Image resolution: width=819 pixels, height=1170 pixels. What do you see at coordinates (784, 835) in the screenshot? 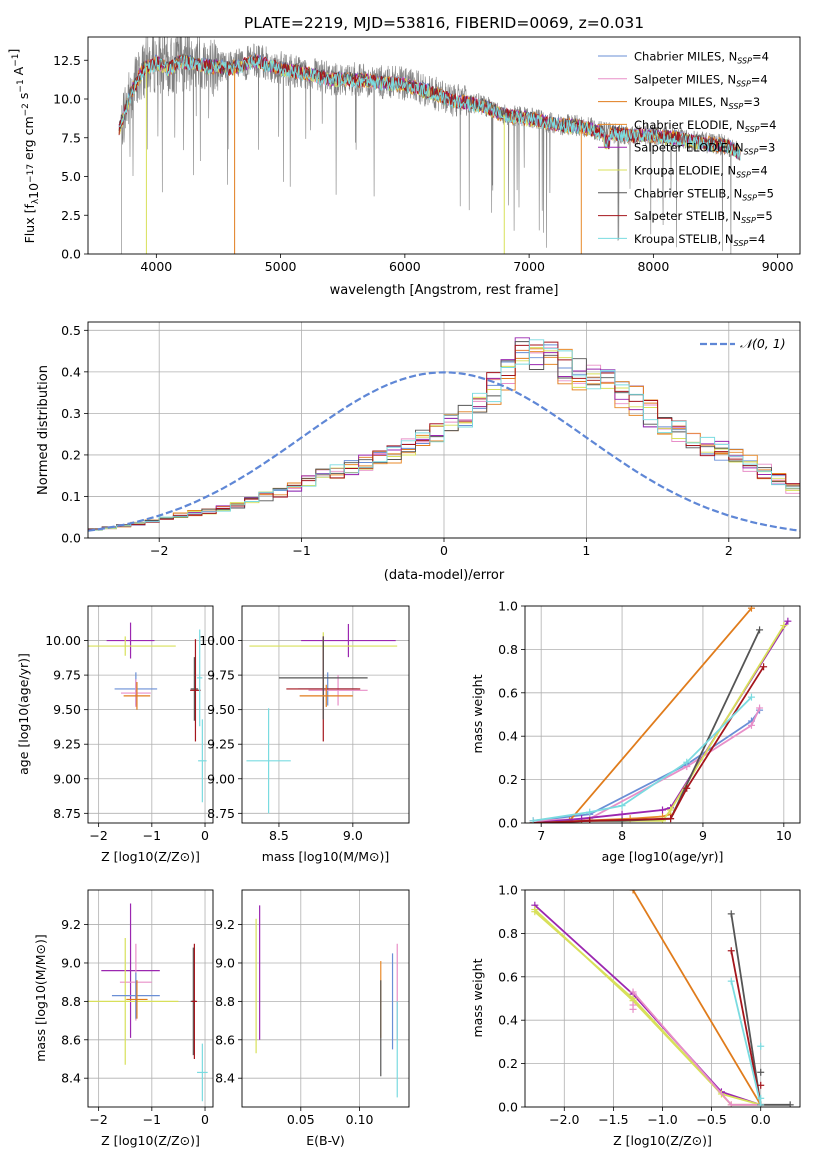
I see `x-tick-label: 10` at bounding box center [784, 835].